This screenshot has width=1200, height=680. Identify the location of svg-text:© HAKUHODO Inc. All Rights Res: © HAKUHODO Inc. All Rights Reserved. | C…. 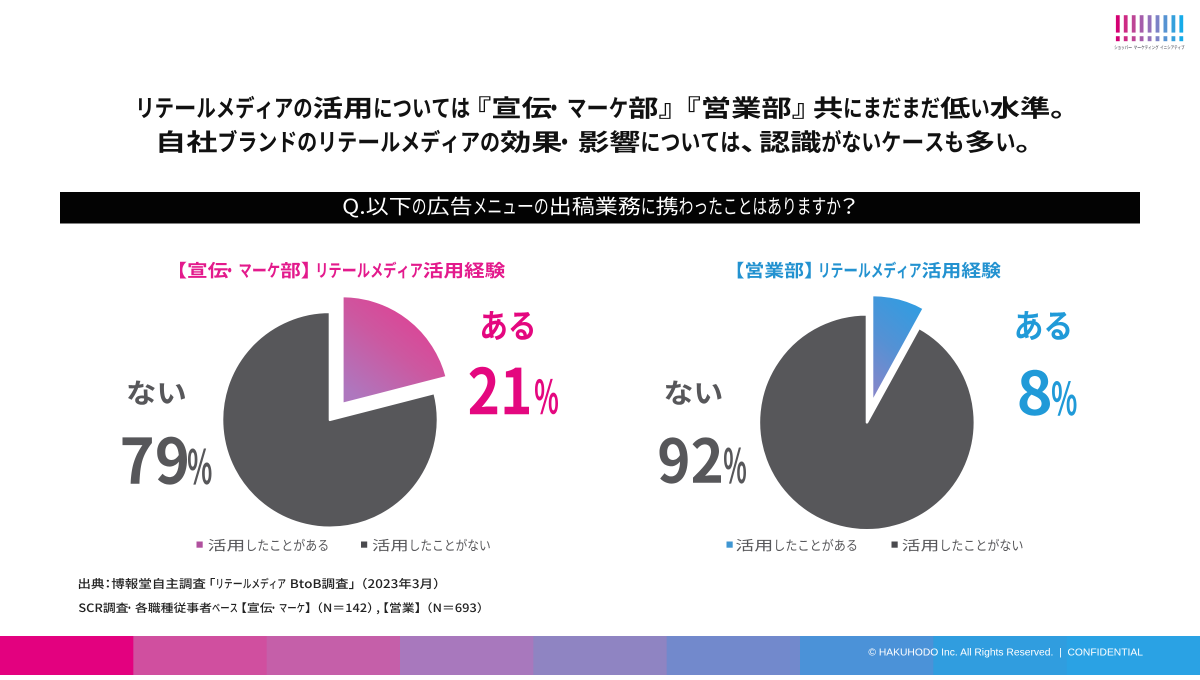
(1005, 653).